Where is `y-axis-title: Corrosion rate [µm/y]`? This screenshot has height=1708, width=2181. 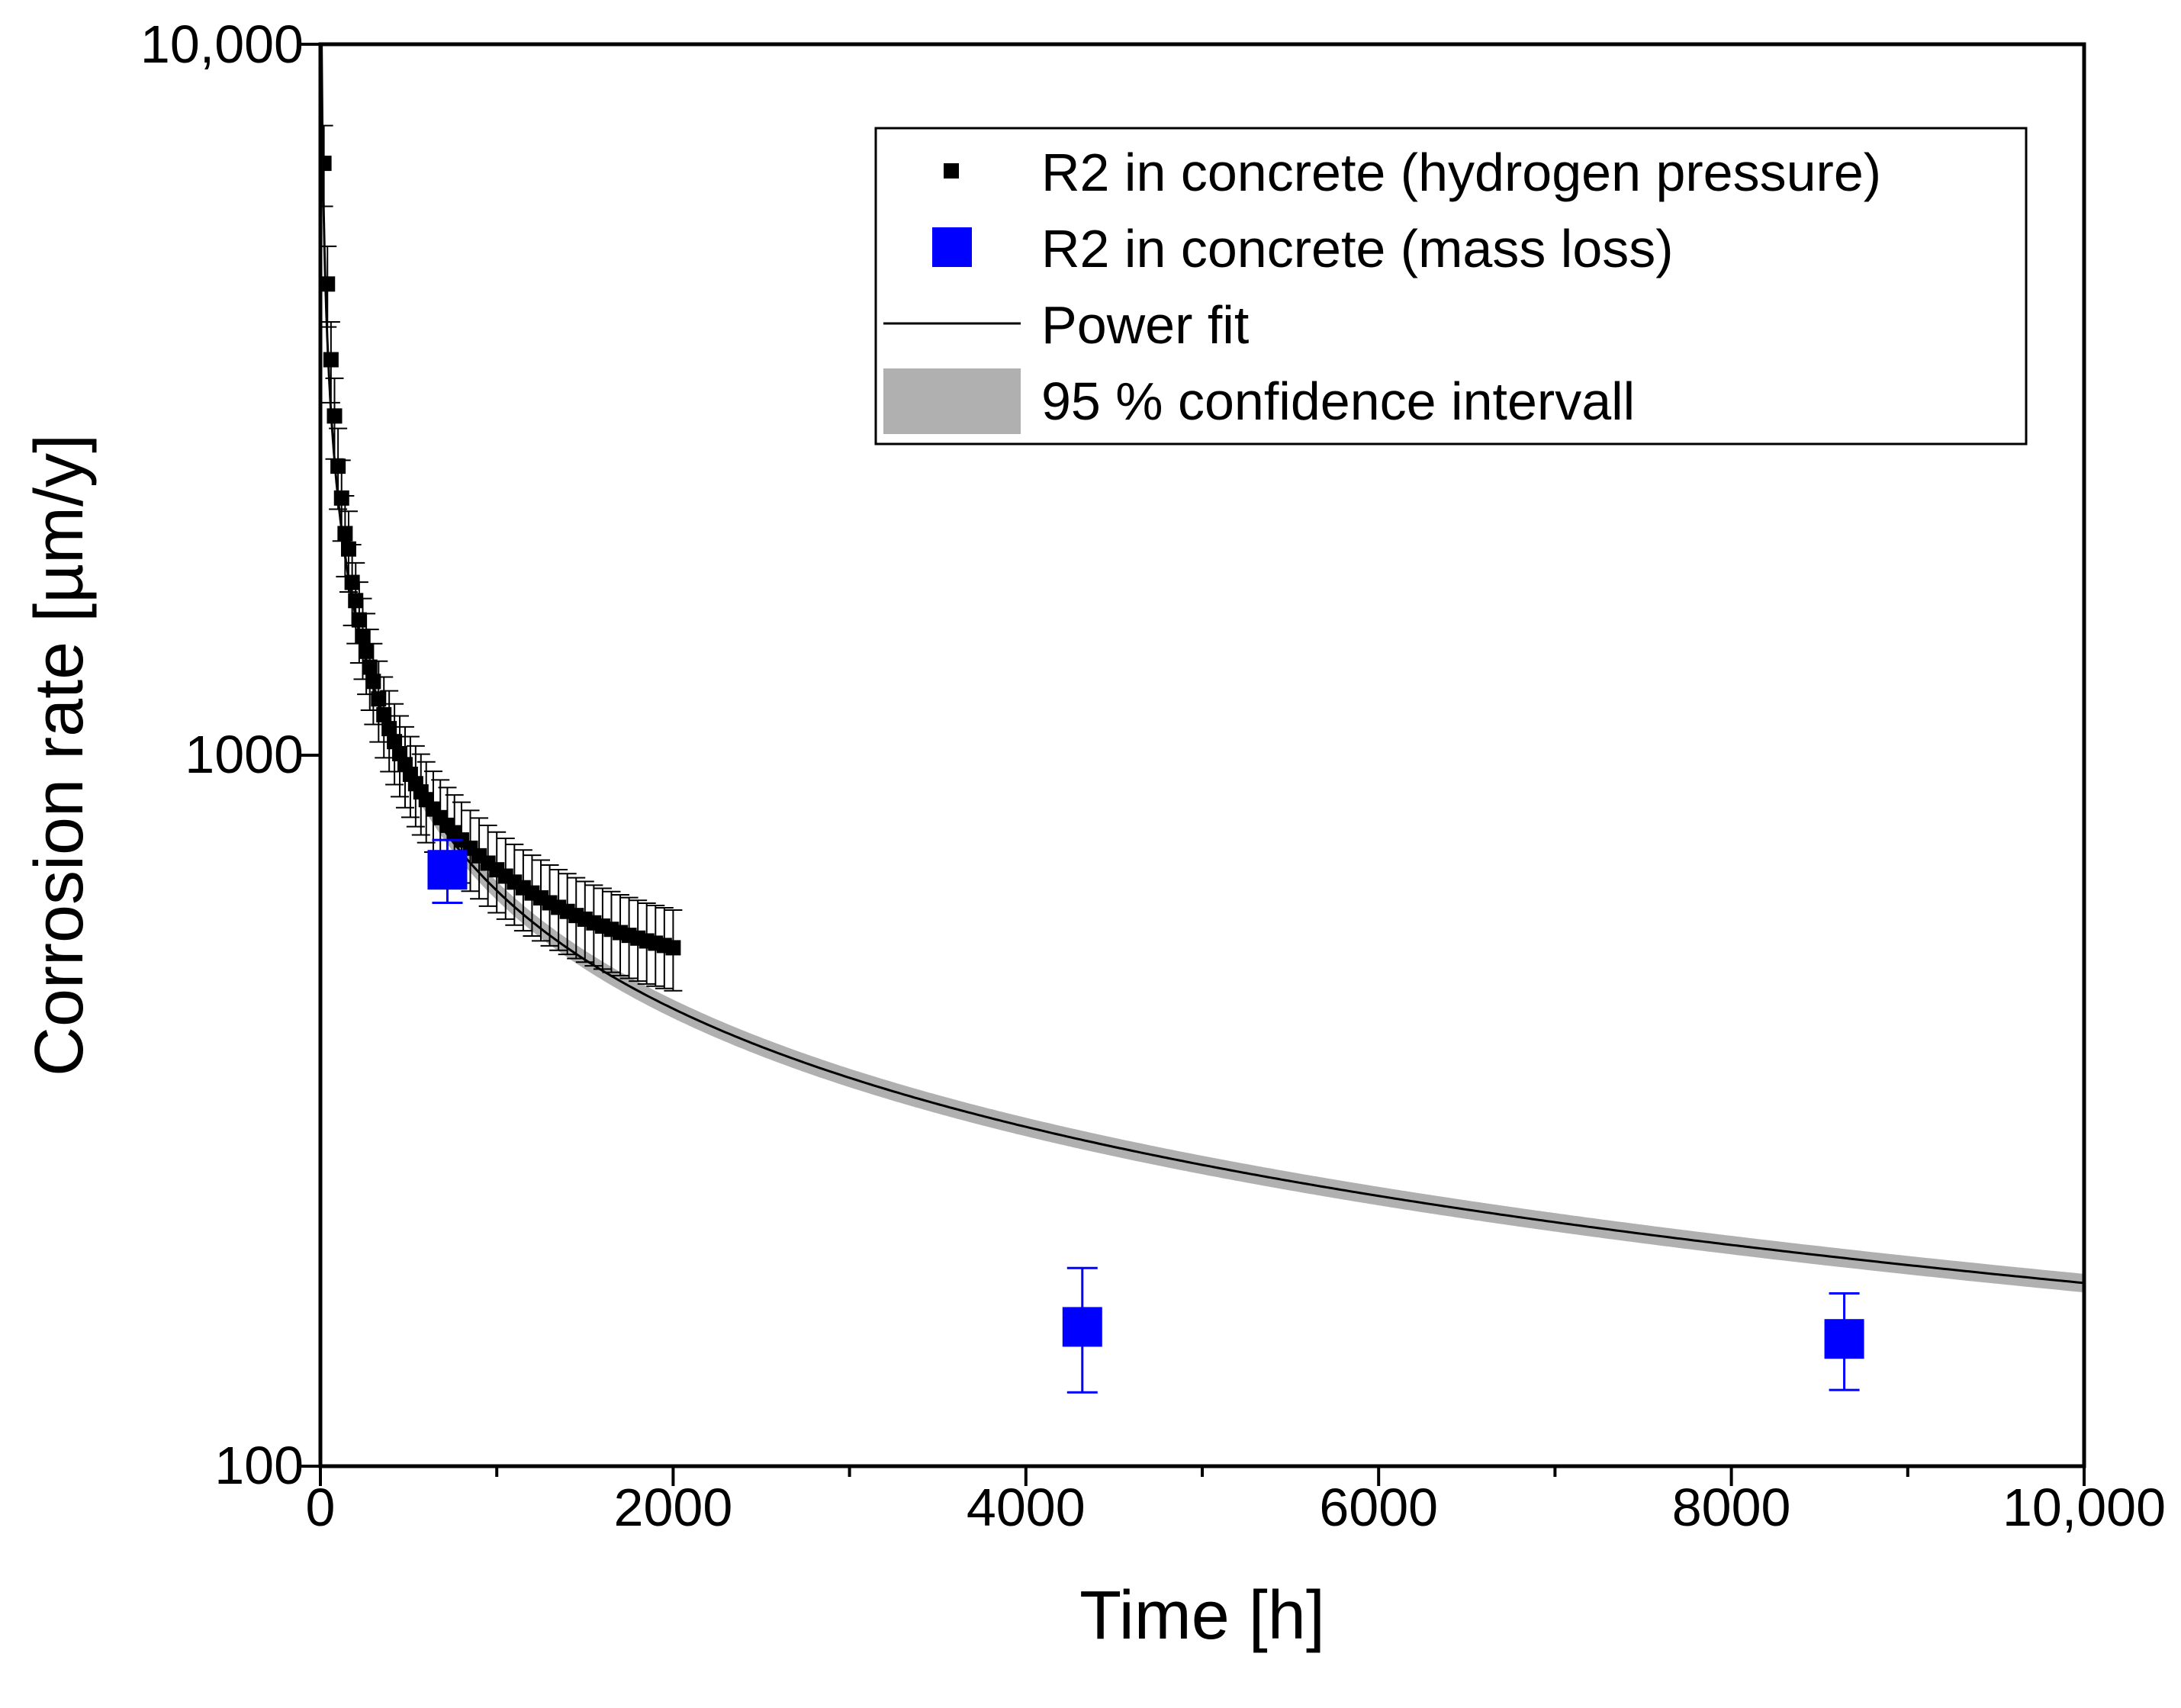 y-axis-title: Corrosion rate [µm/y] is located at coordinates (59, 755).